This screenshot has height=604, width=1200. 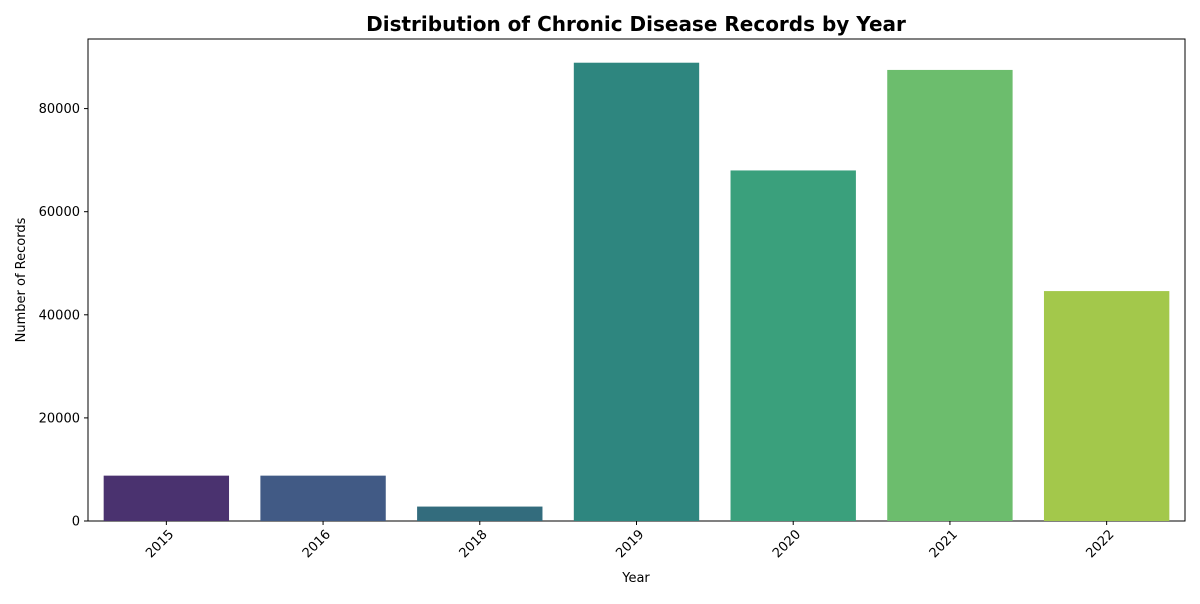 I want to click on y-tick-label: 80000, so click(x=59, y=109).